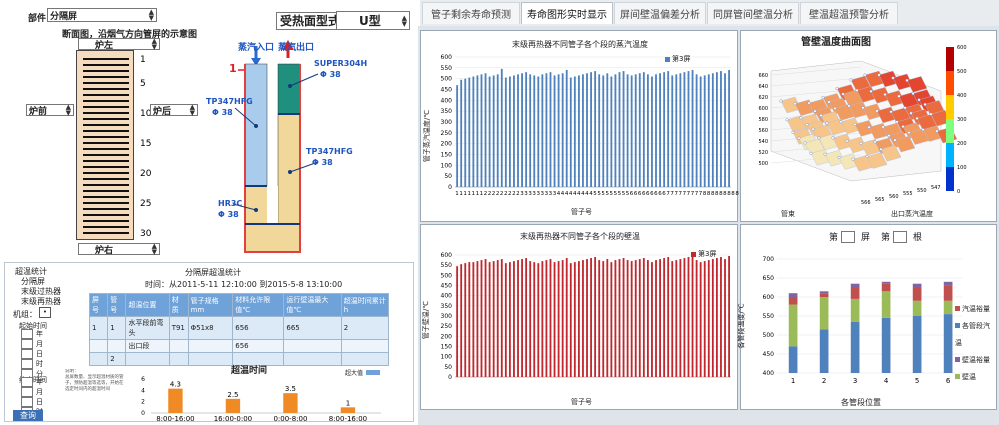  I want to click on table-row: 2, so click(239, 359).